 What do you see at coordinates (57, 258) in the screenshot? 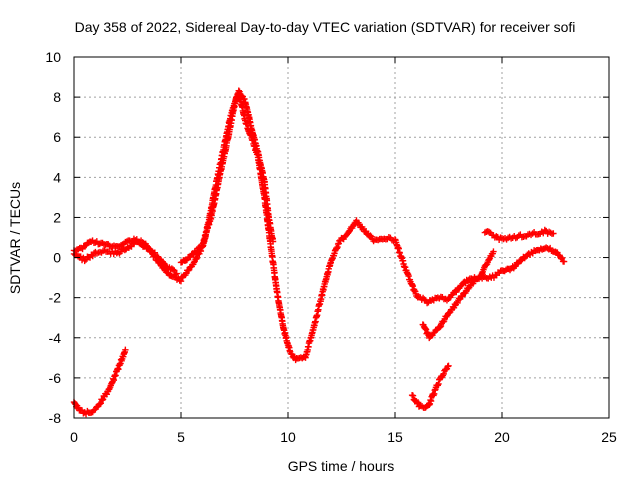
I see `y-tick-label: 0` at bounding box center [57, 258].